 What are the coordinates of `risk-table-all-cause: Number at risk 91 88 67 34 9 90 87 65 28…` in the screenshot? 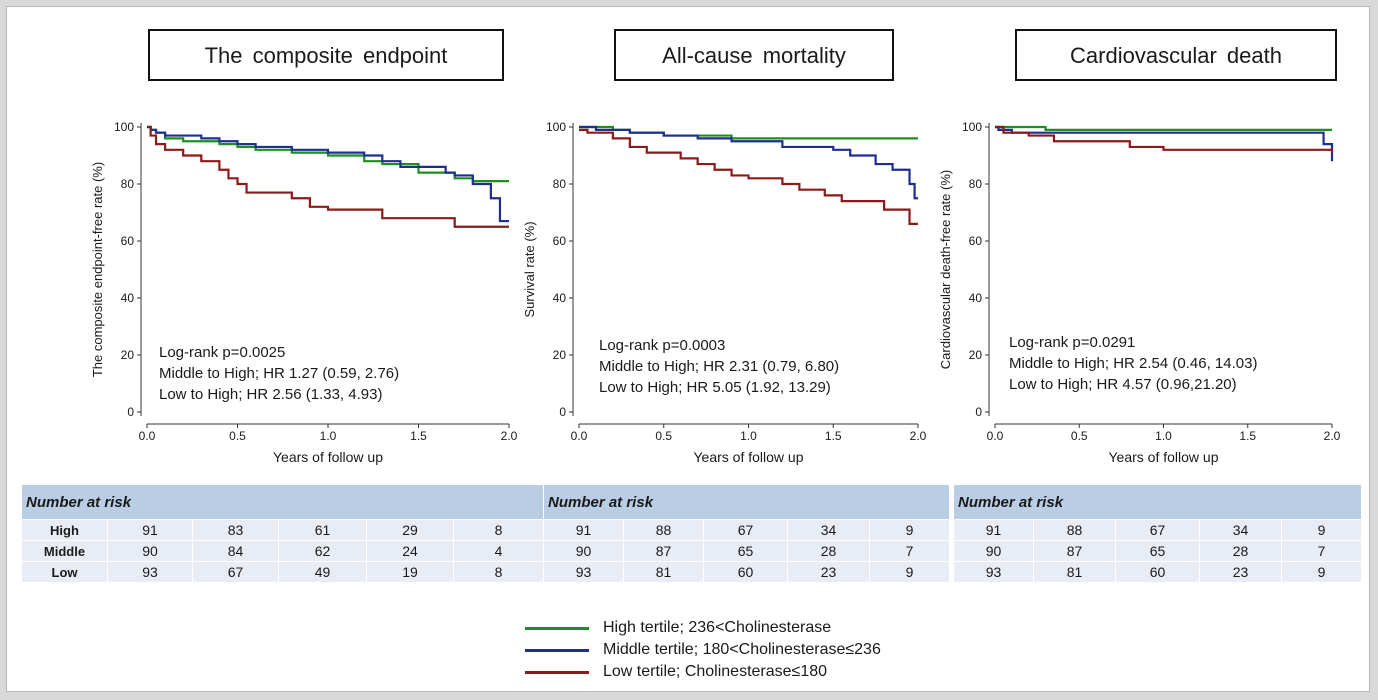 It's located at (746, 533).